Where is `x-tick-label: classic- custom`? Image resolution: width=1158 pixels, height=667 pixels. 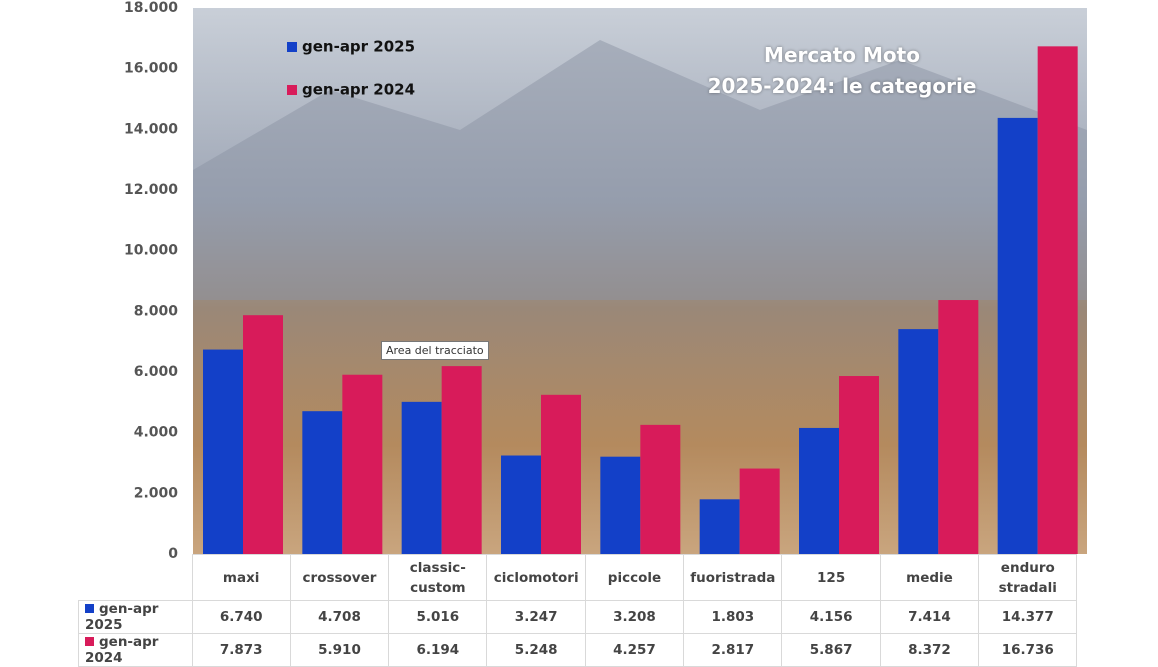
x-tick-label: classic- custom is located at coordinates (438, 577).